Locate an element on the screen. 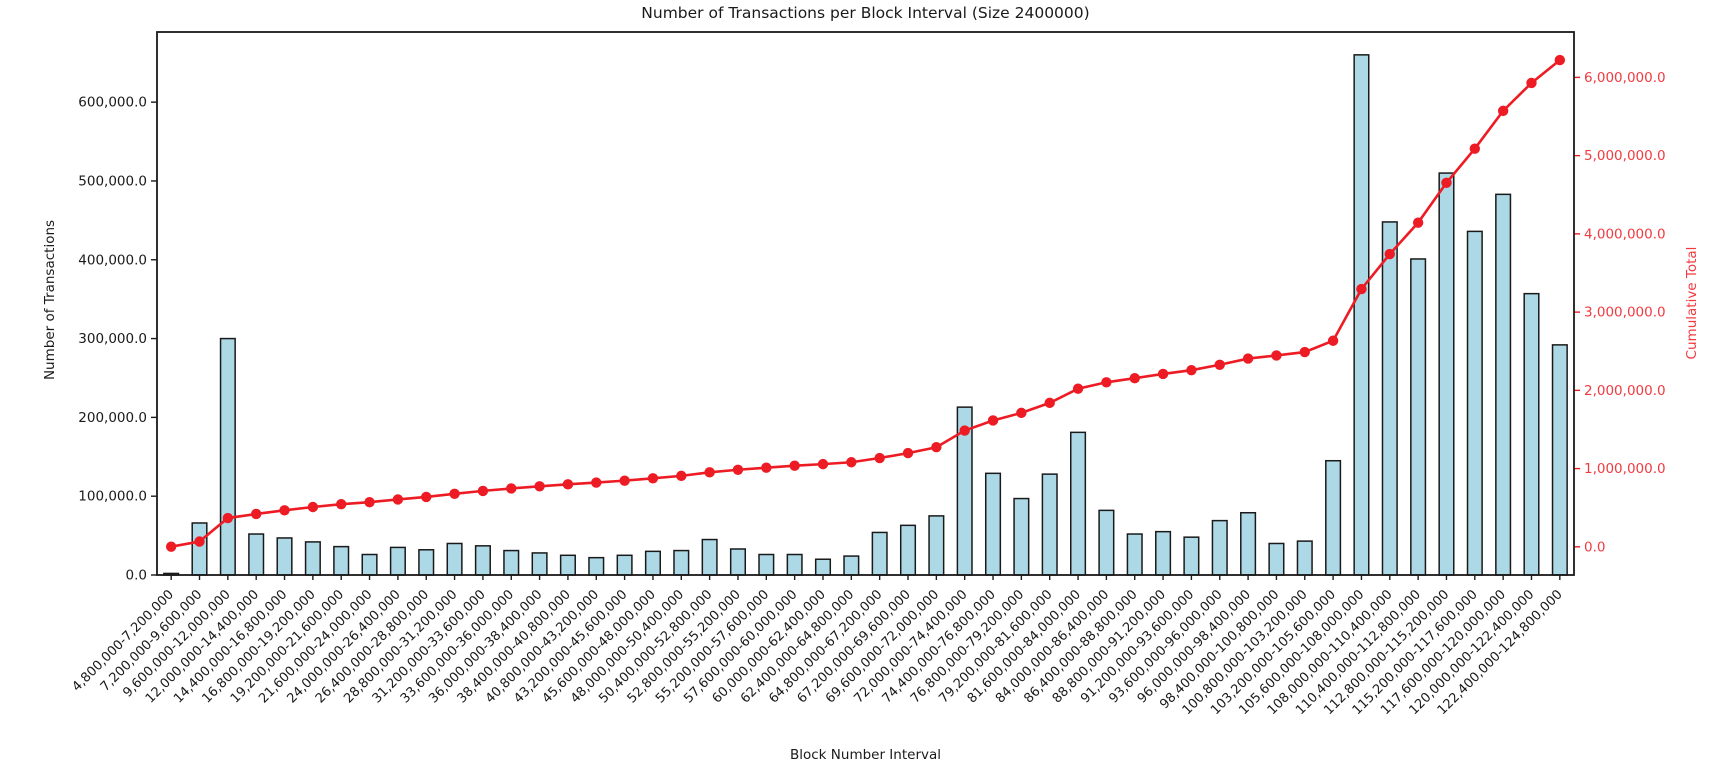 This screenshot has height=780, width=1733. y-left-tick-label: 300,000.0 is located at coordinates (112, 339).